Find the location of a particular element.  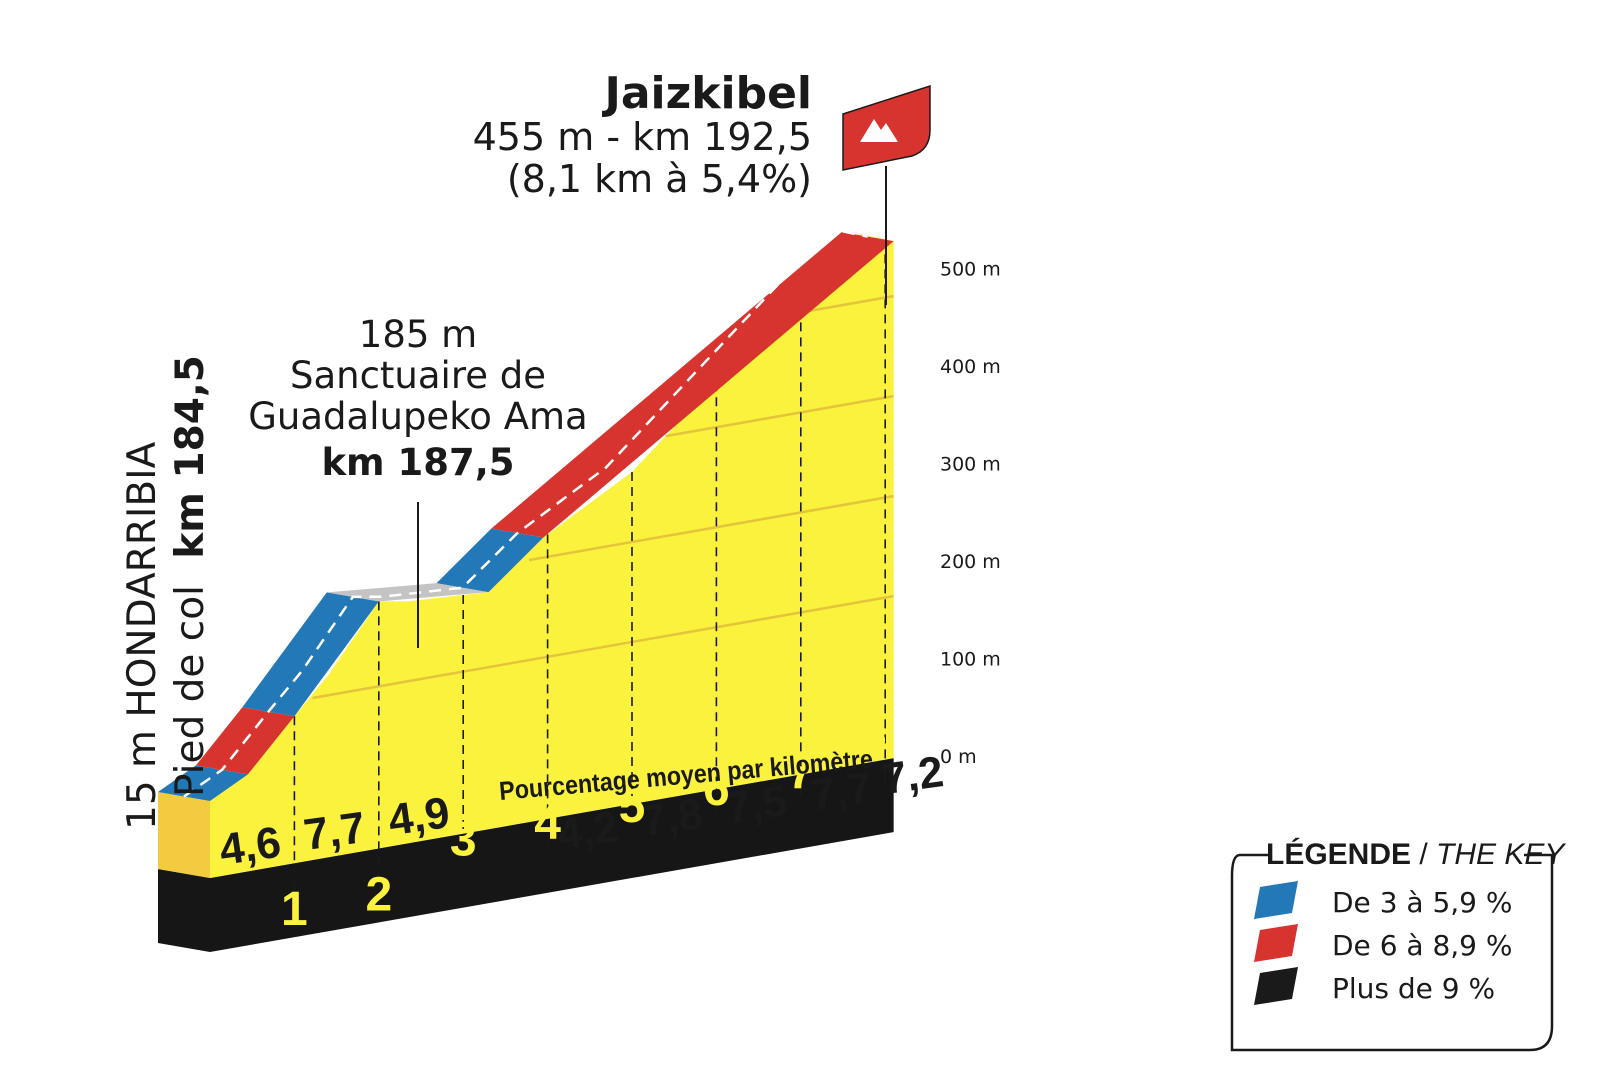

altitude-tick-label: 500 m is located at coordinates (970, 270).